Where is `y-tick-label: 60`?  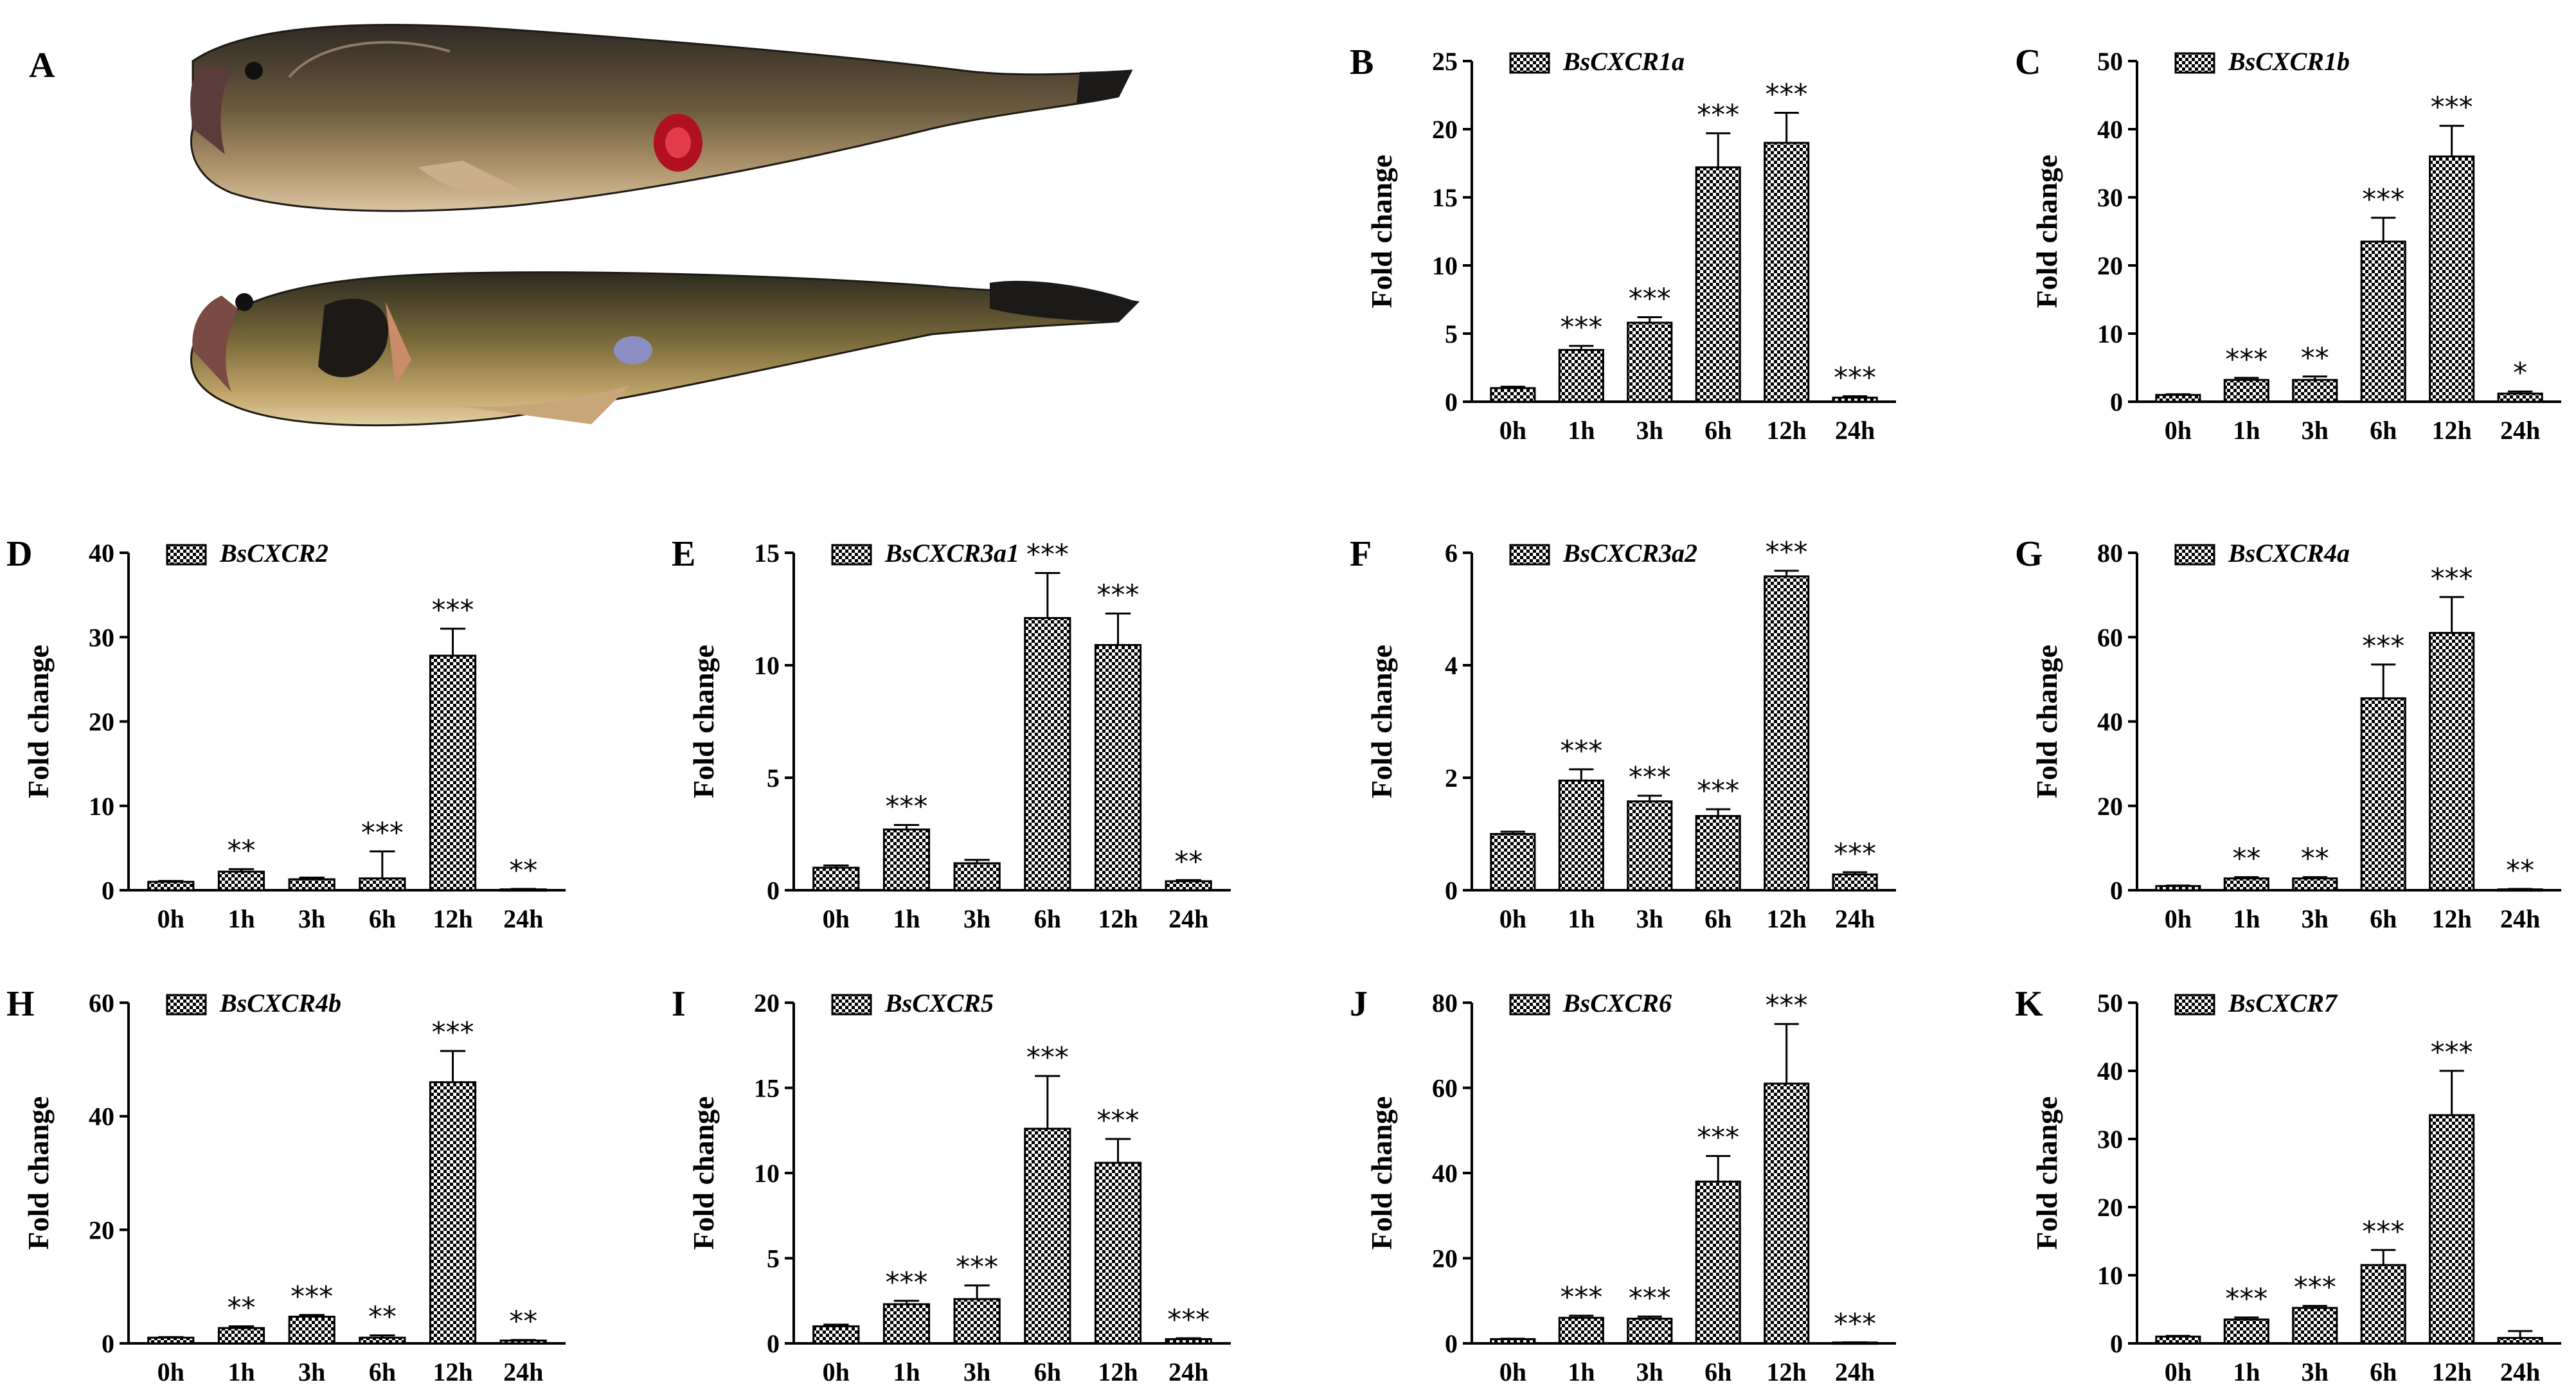 y-tick-label: 60 is located at coordinates (101, 1003).